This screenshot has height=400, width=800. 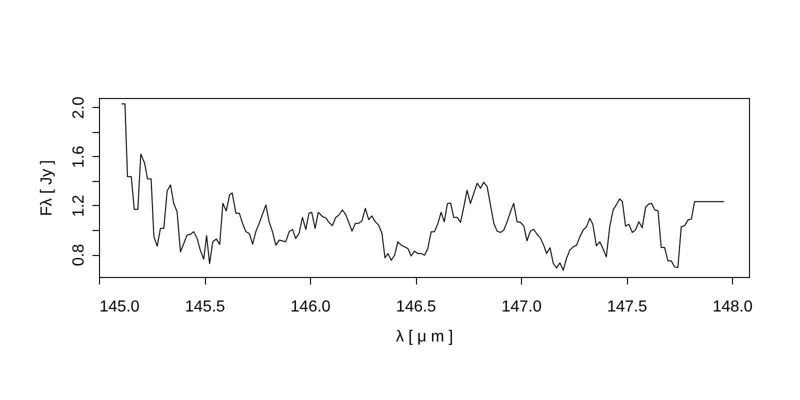 I want to click on y-tick-label: 0.8, so click(x=79, y=255).